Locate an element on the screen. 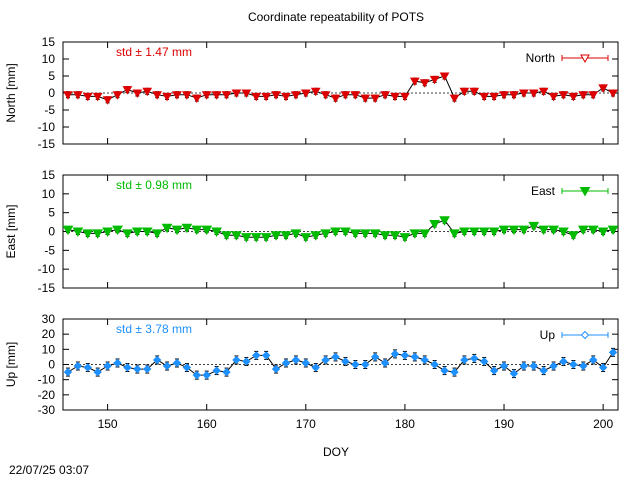 The image size is (640, 480). y-tick-label: 0 is located at coordinates (51, 232).